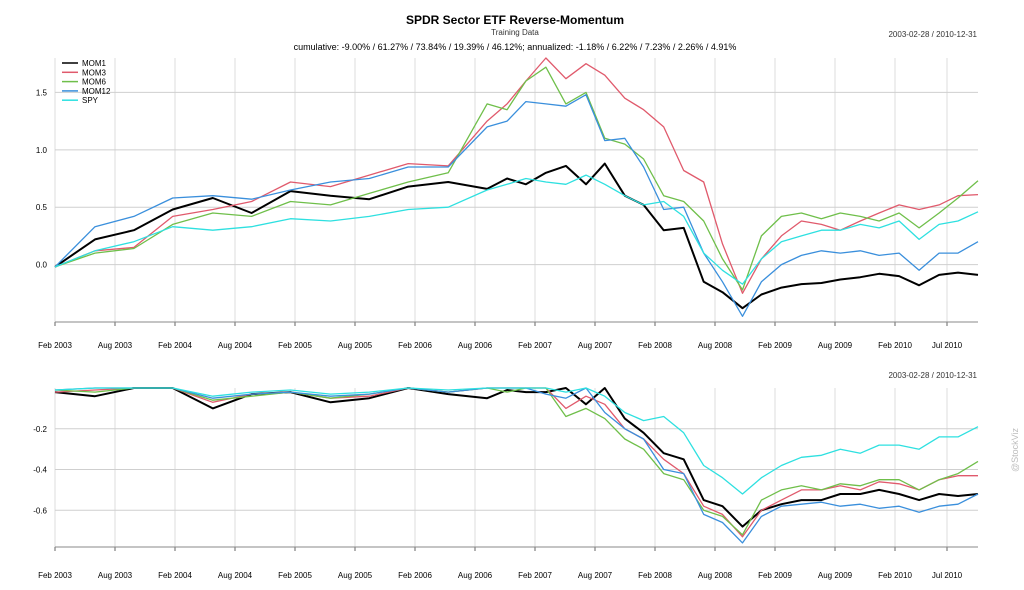  I want to click on legend-label-mom12: MOM12, so click(96, 91).